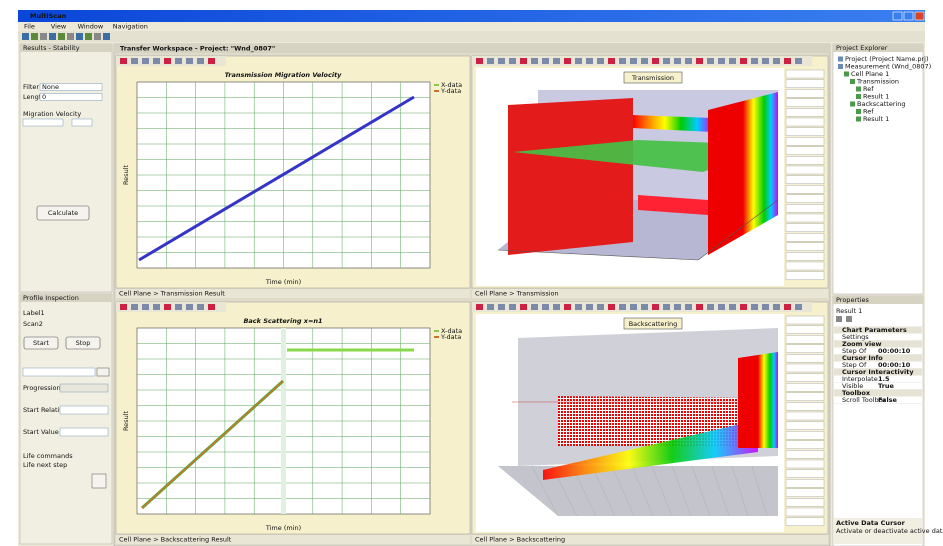 Image resolution: width=943 pixels, height=546 pixels. I want to click on prop-tool, so click(839, 319).